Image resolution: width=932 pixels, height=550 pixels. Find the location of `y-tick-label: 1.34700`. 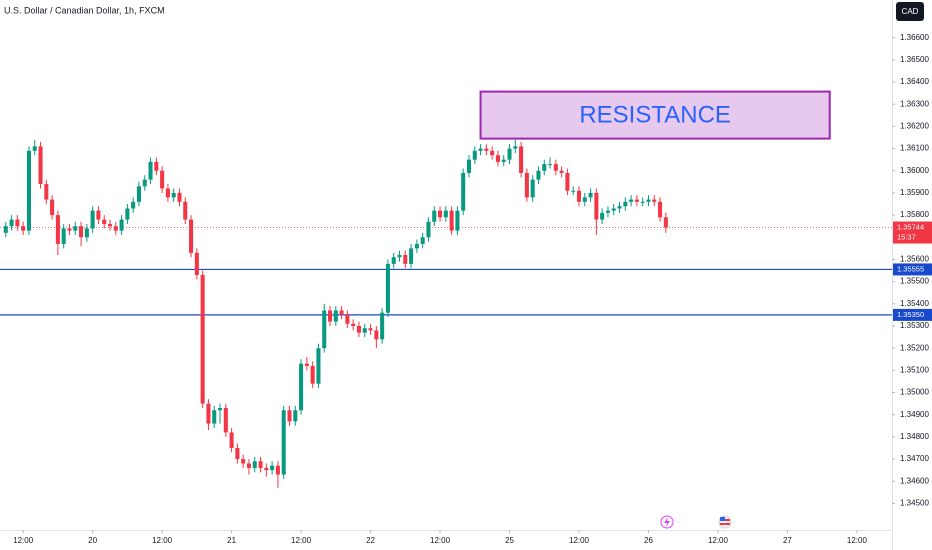

y-tick-label: 1.34700 is located at coordinates (914, 458).